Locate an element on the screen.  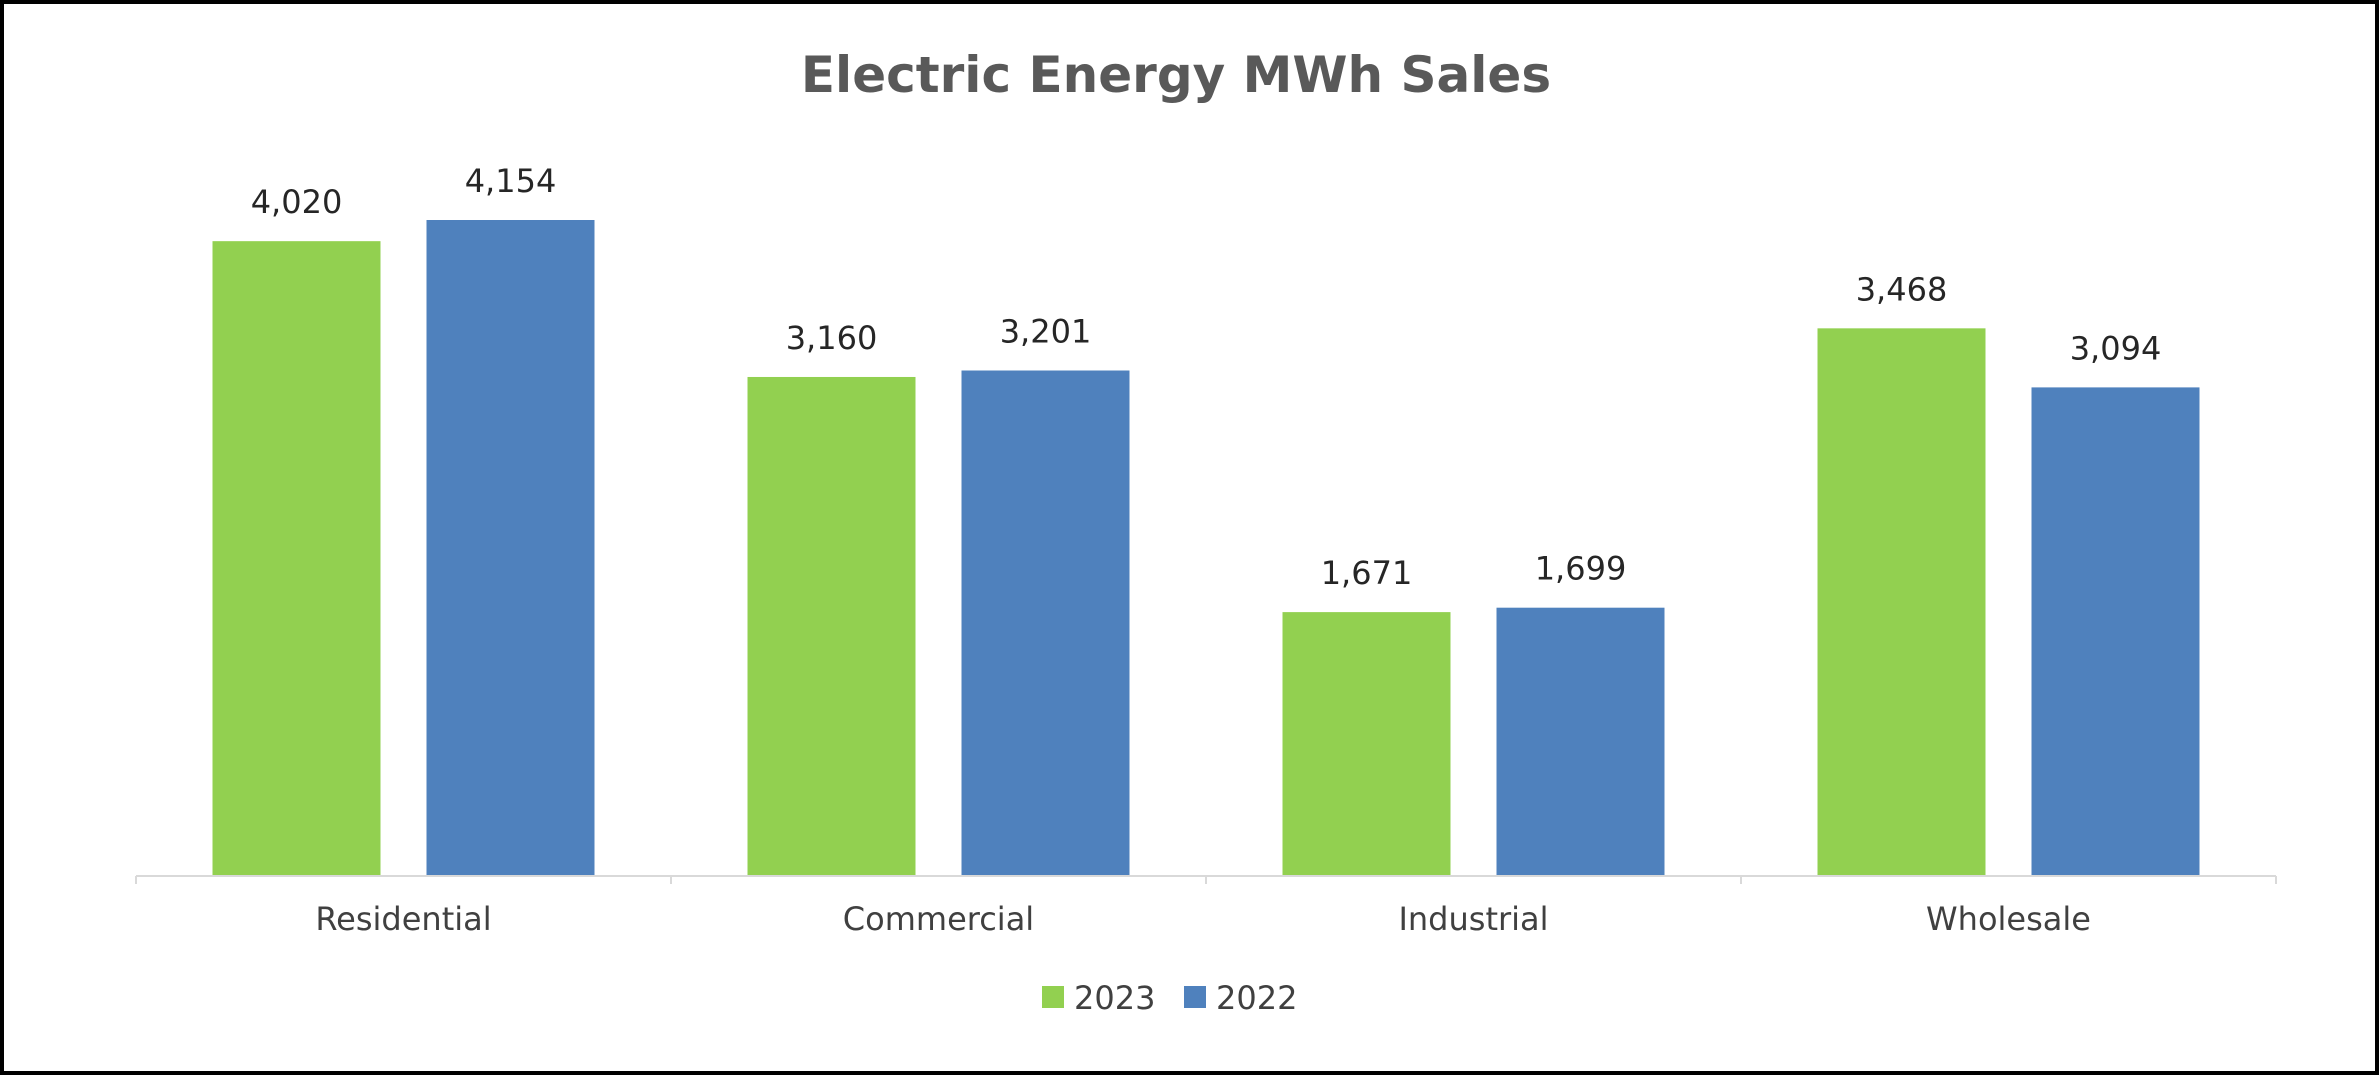
category-label-residential: Residential is located at coordinates (403, 919).